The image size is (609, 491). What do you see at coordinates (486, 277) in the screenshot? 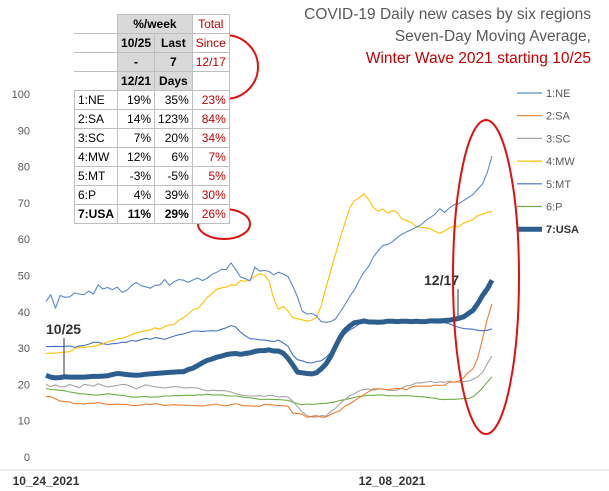
I see `highlight-ellipse-surge` at bounding box center [486, 277].